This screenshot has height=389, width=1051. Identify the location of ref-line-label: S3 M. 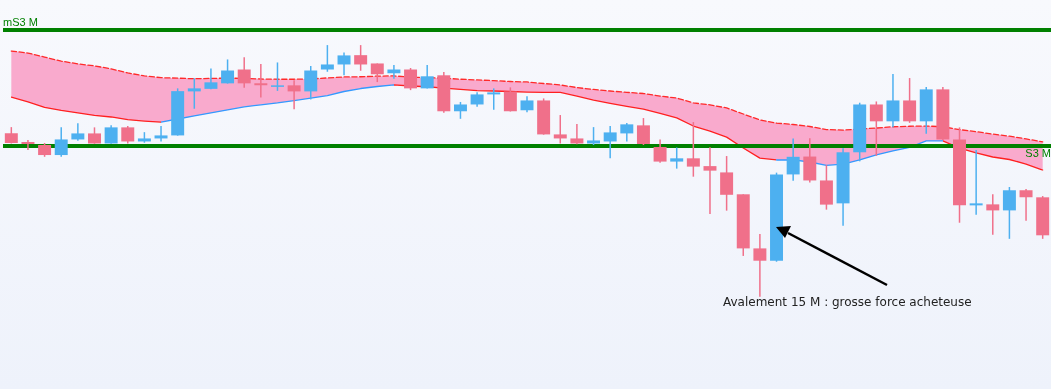
(1038, 153).